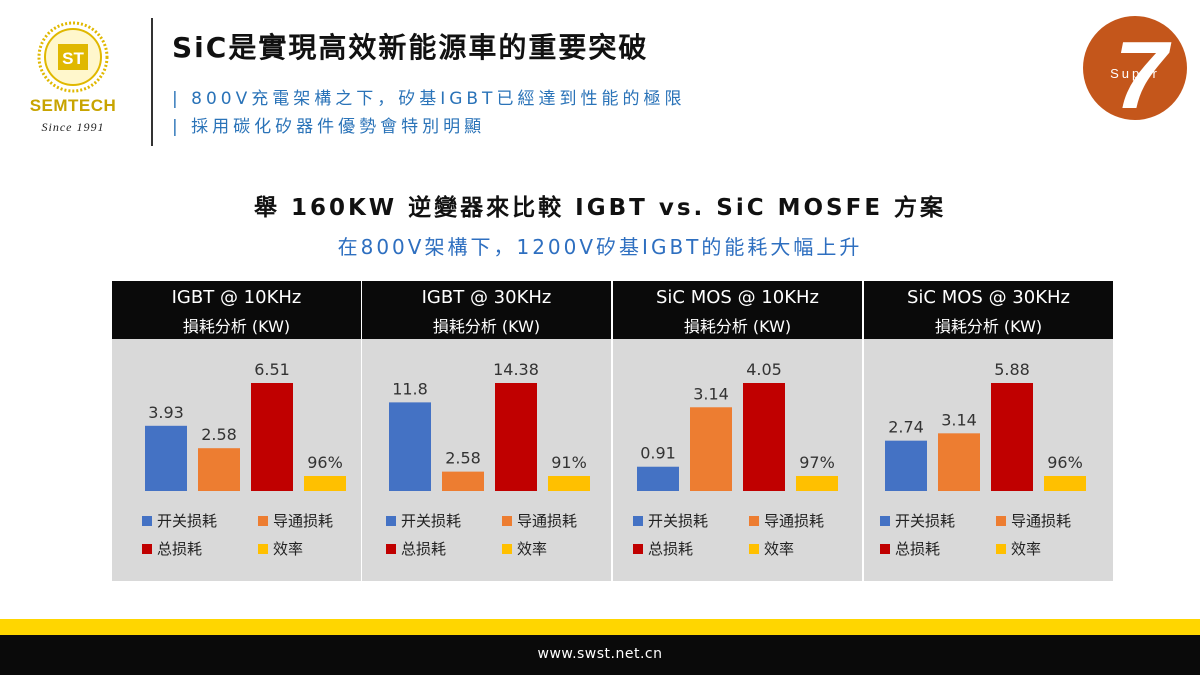 This screenshot has width=1200, height=675. Describe the element at coordinates (486, 310) in the screenshot. I see `panel-header: IGBT @ 30KHz 損耗分析 (KW)` at that location.